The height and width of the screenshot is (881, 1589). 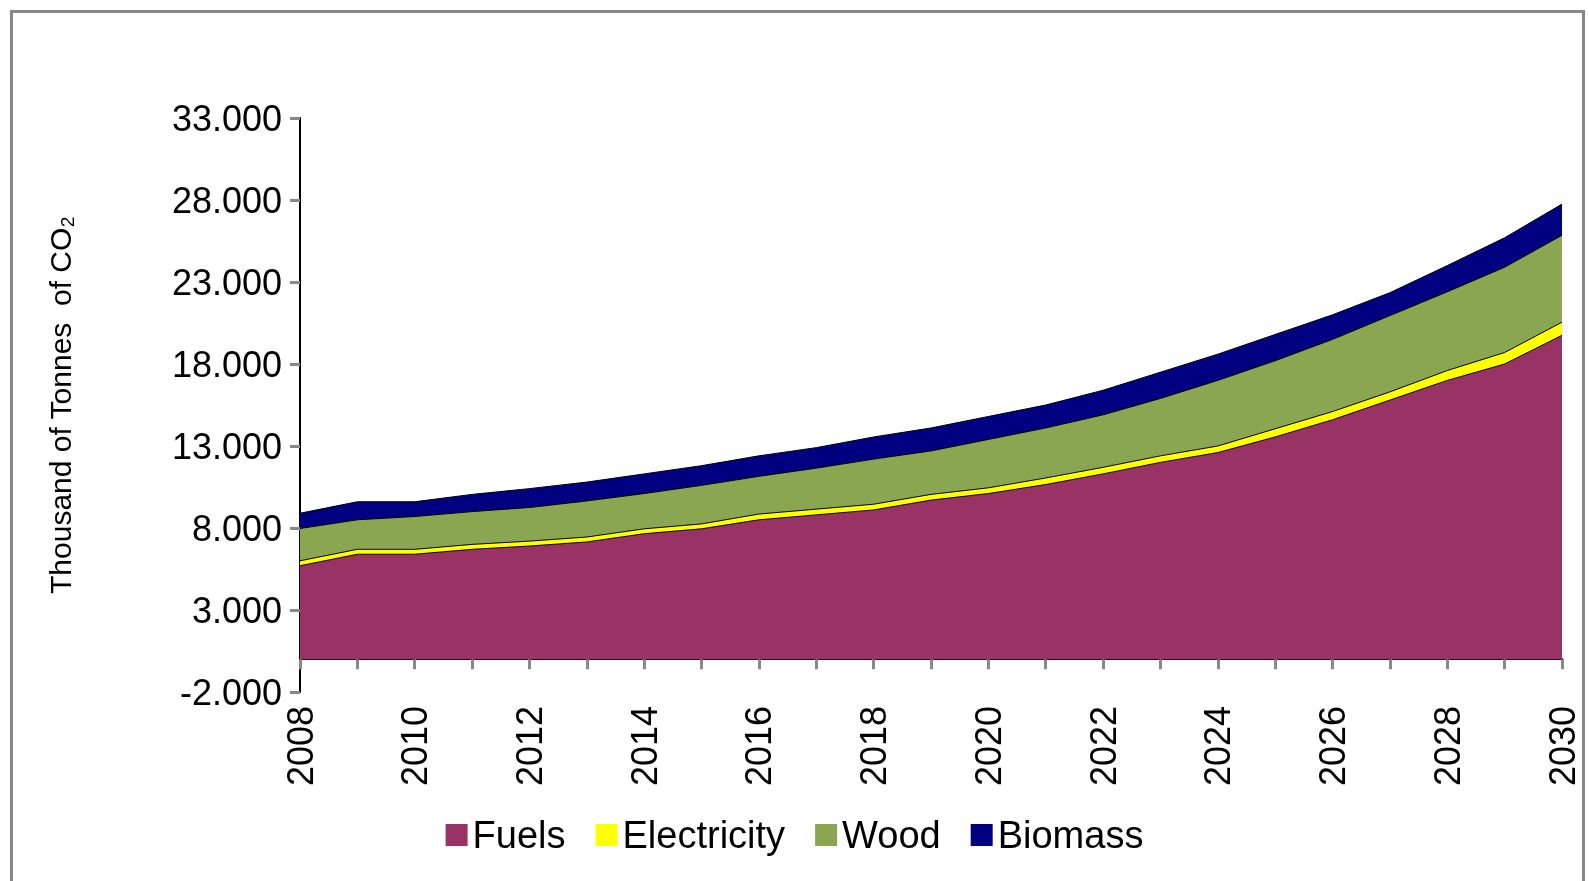 I want to click on legend-label: Wood, so click(x=891, y=835).